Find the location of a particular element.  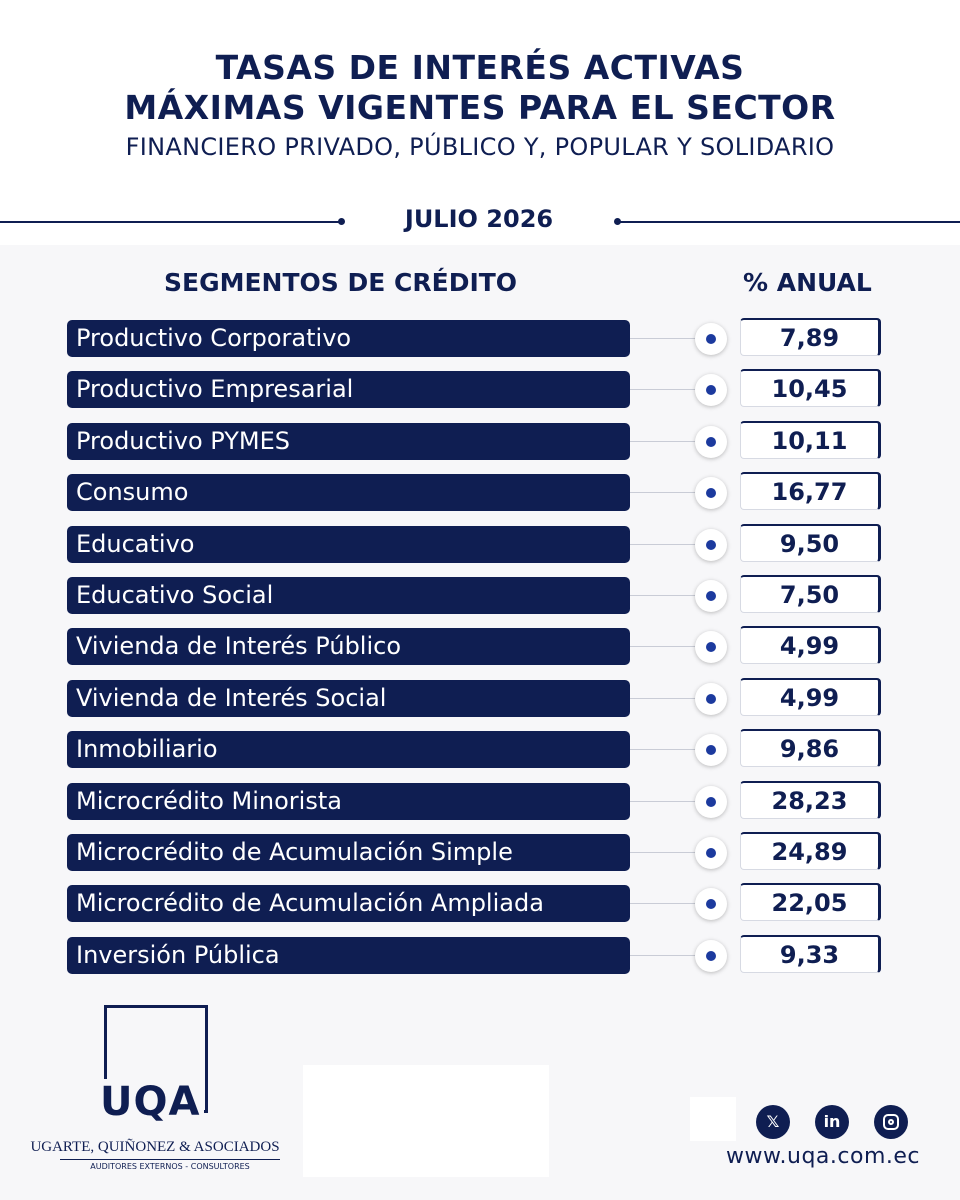

logo-letters: UQA is located at coordinates (152, 1102).